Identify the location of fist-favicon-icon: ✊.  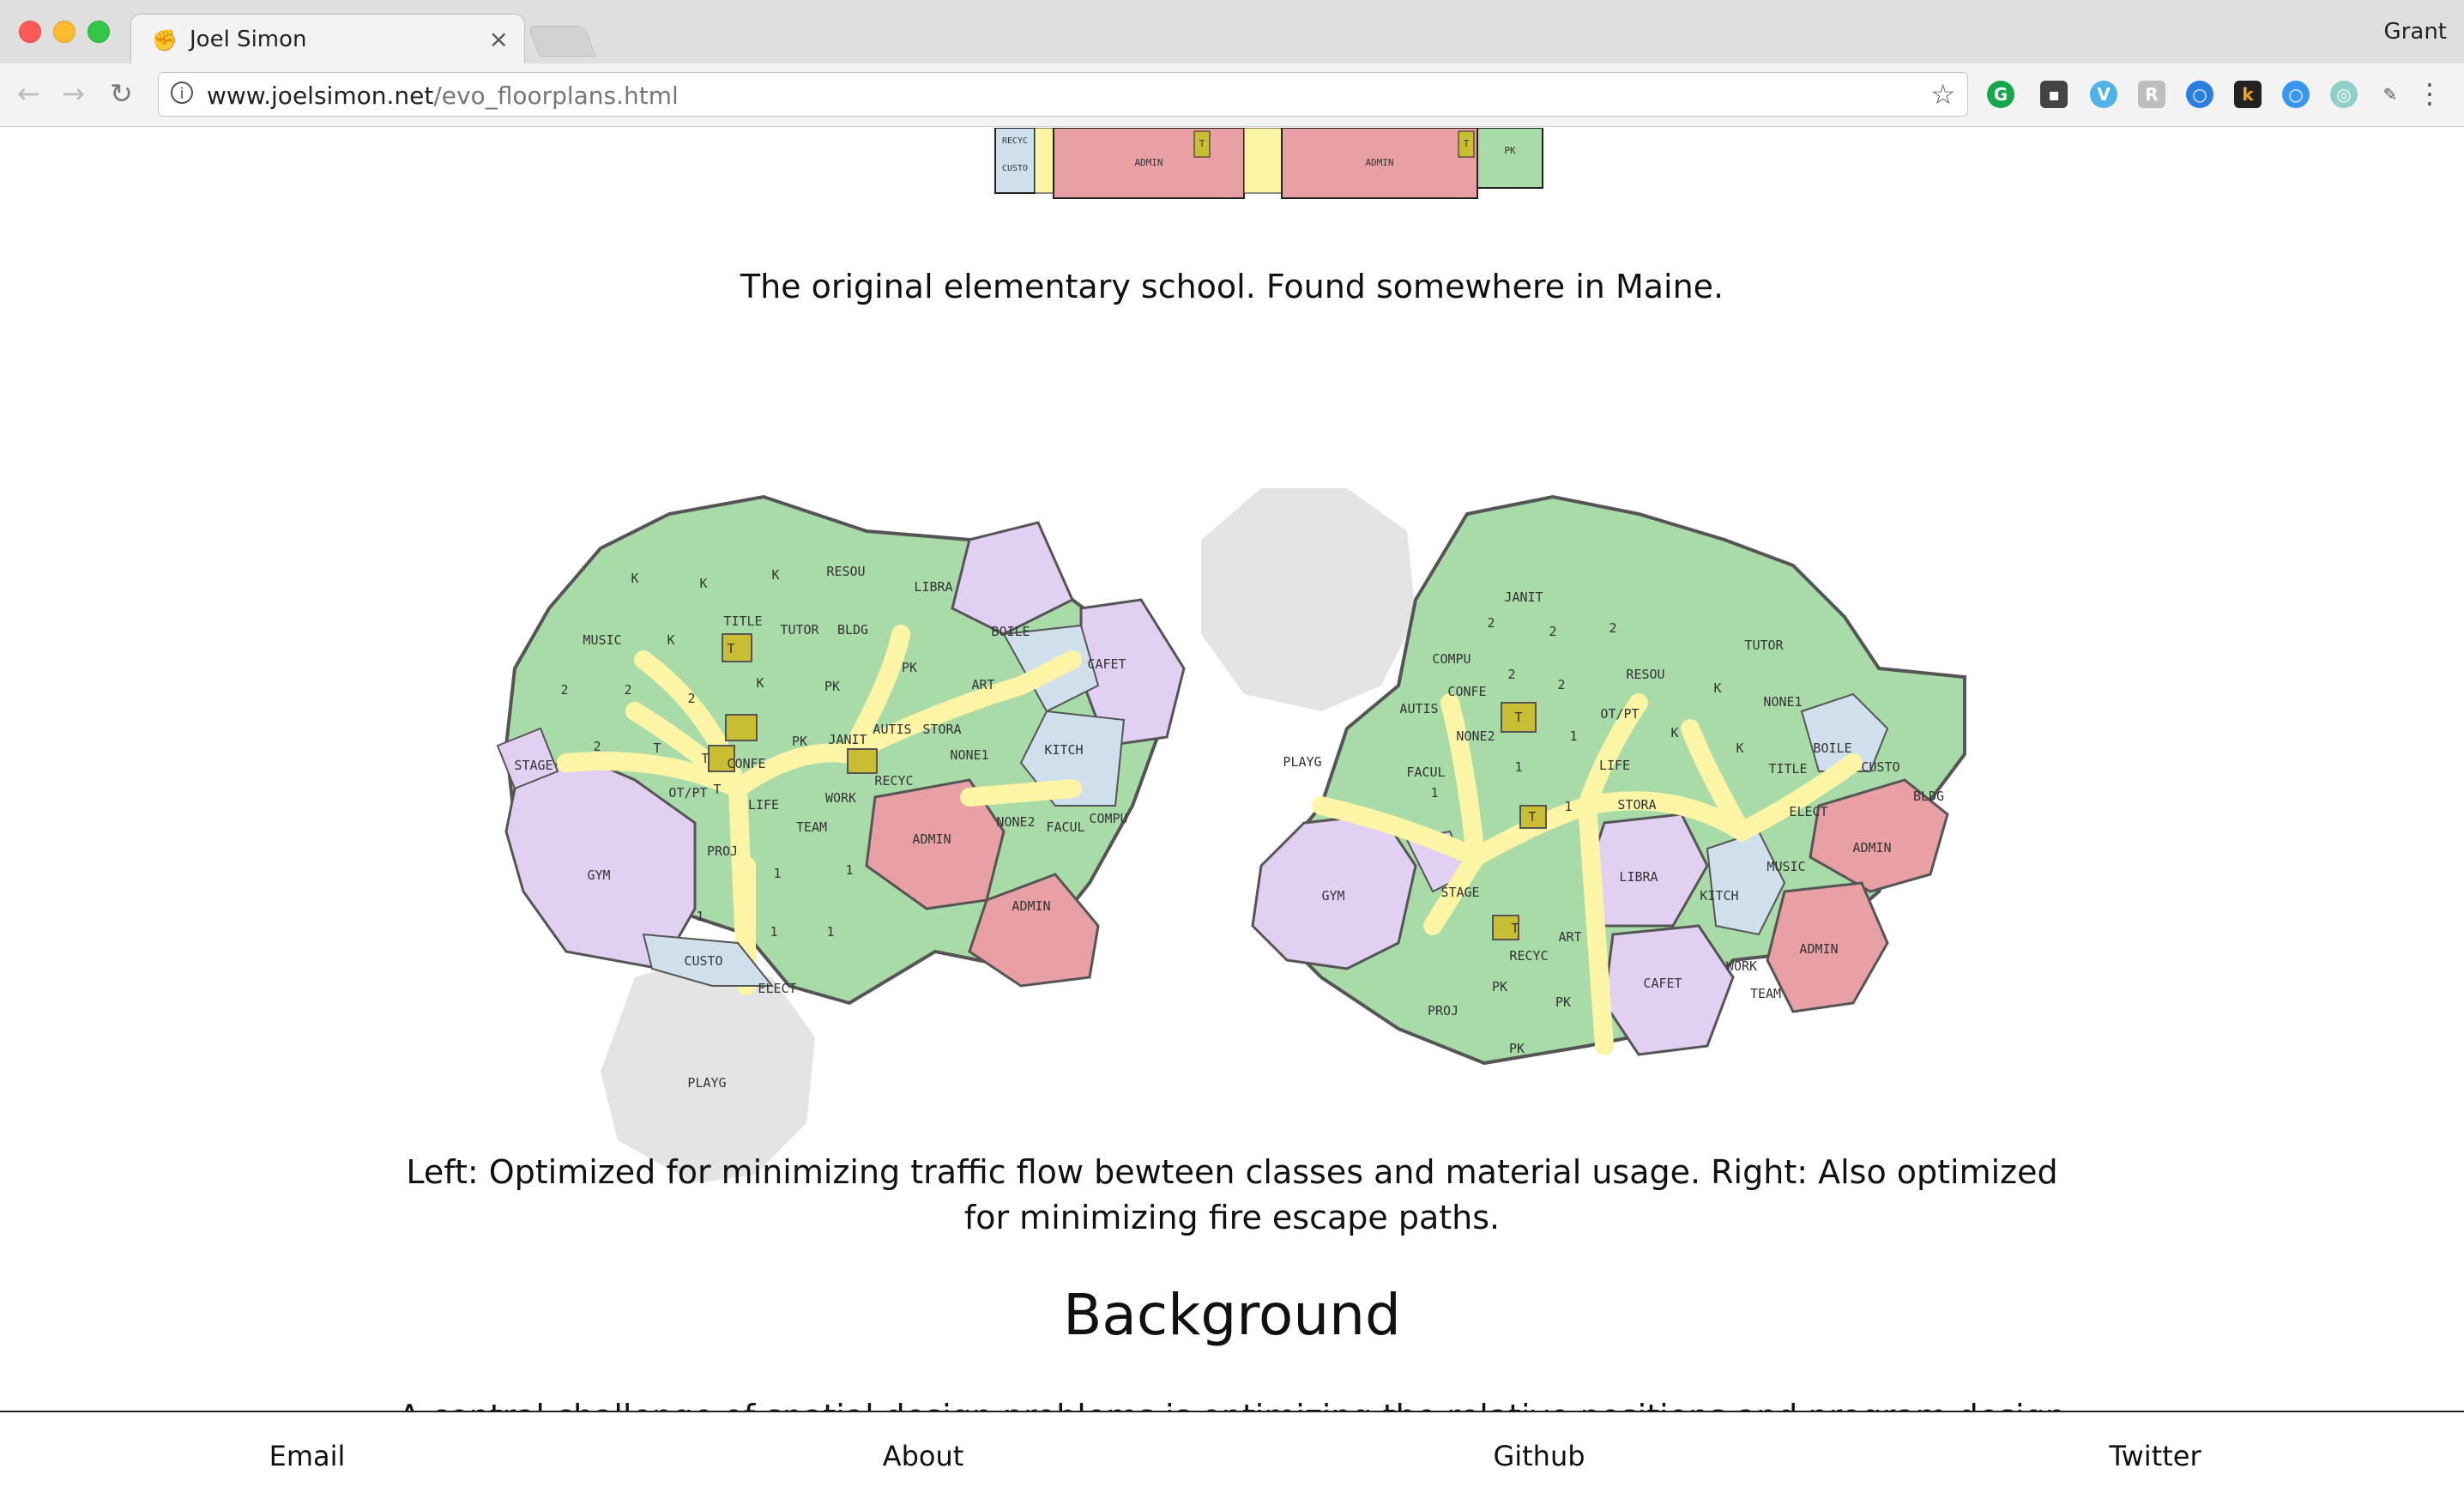
(165, 40).